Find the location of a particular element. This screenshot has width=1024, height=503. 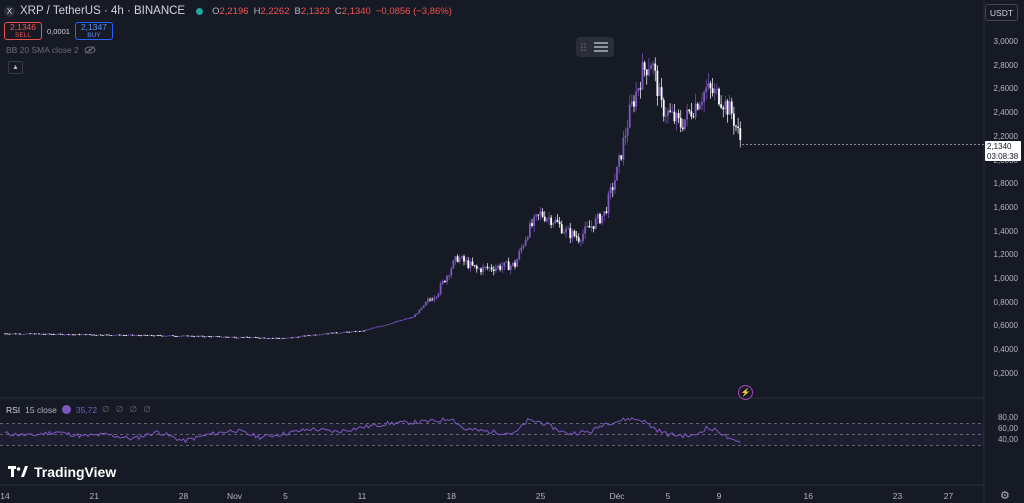

time-axis-label: 16 is located at coordinates (808, 496).